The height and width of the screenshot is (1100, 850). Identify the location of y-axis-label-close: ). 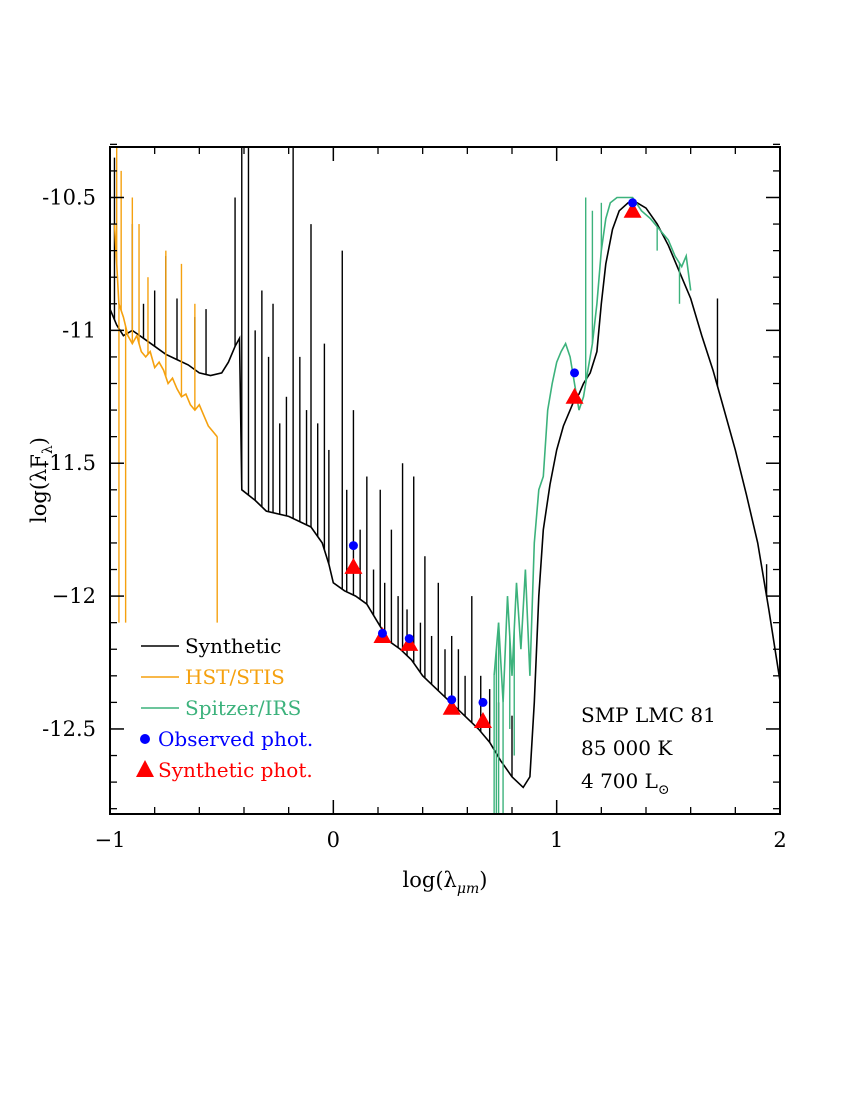
(39, 441).